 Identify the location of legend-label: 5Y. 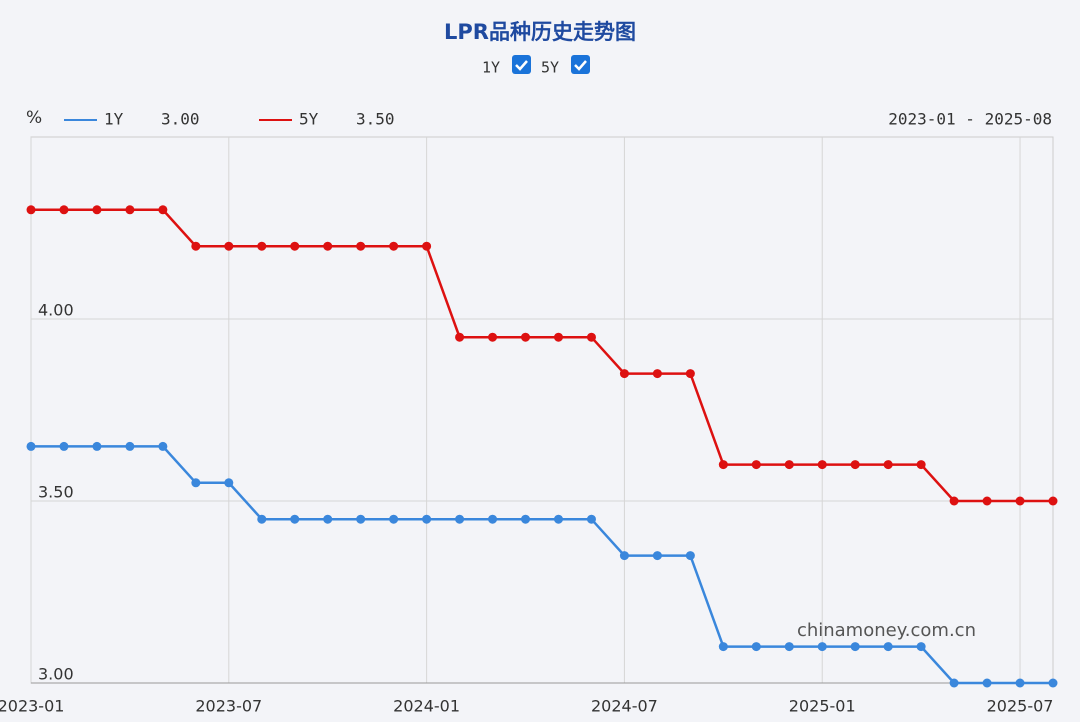
(309, 119).